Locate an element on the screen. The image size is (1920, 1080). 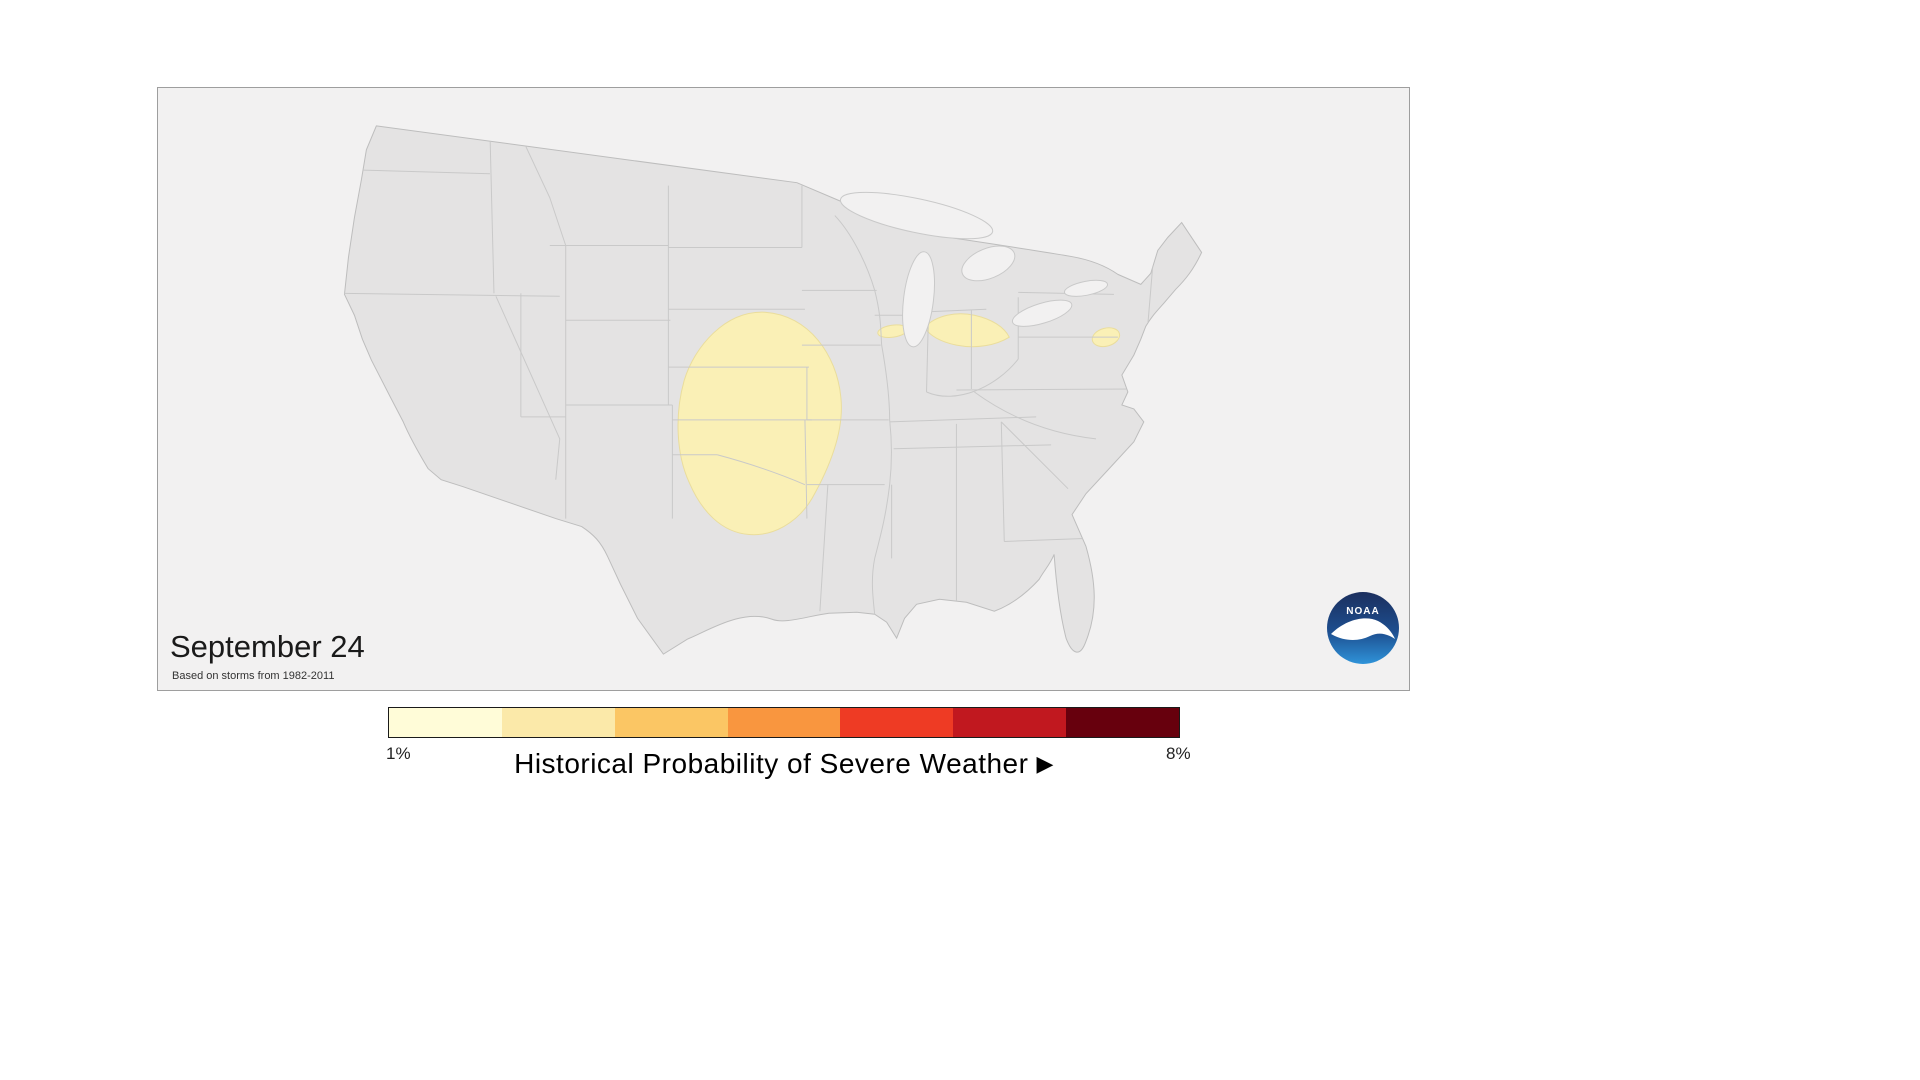
legend-bar is located at coordinates (784, 722).